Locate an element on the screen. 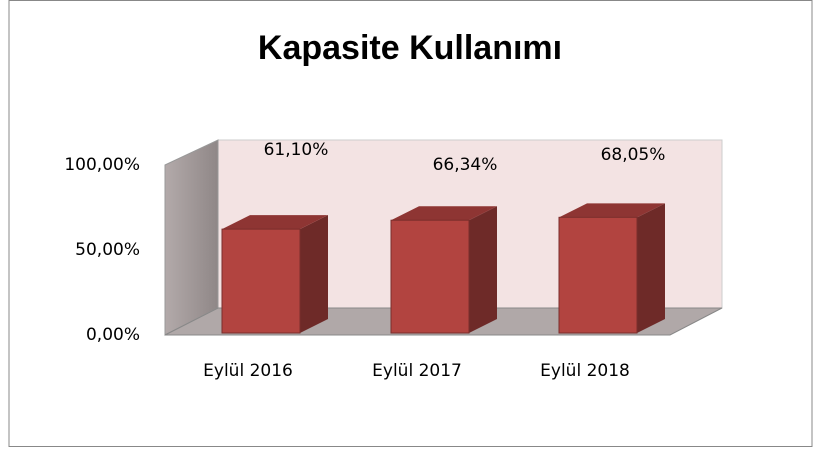 Image resolution: width=814 pixels, height=453 pixels. x-tick-label: Eylül 2018 is located at coordinates (585, 371).